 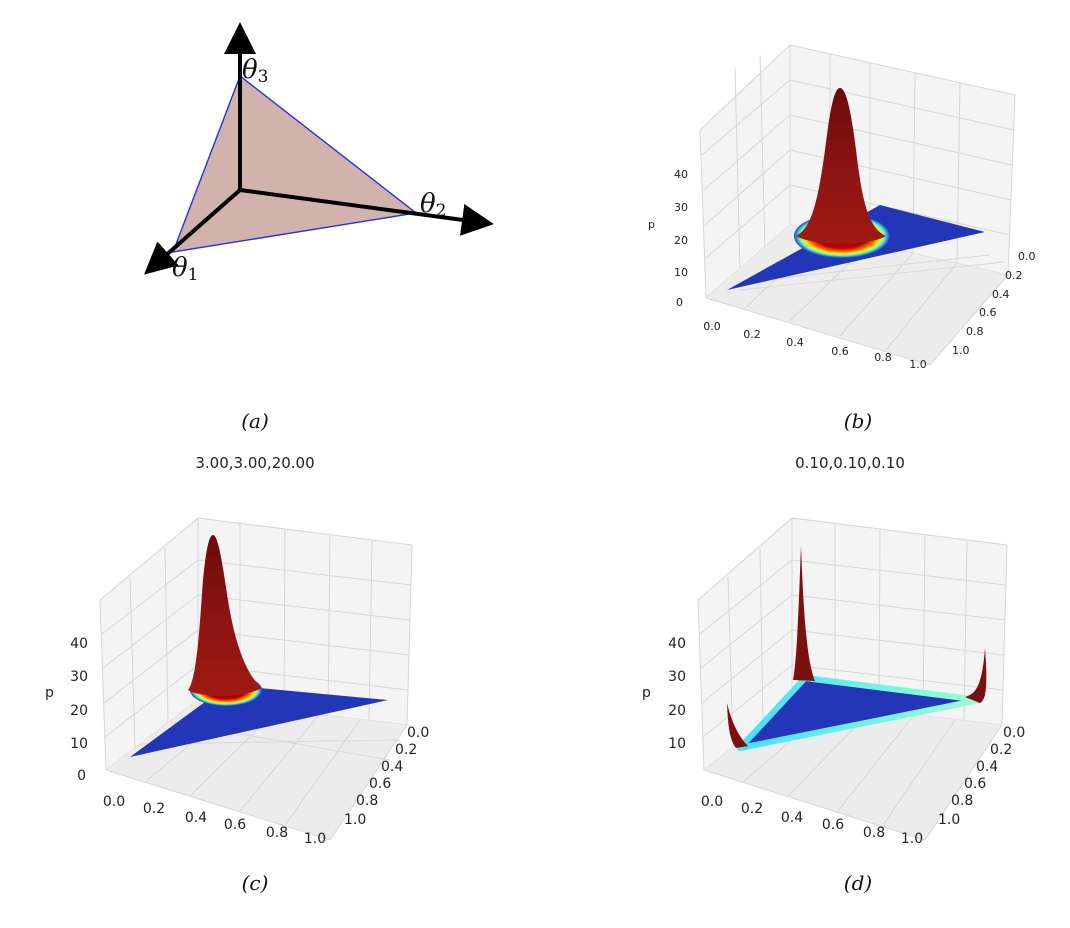 What do you see at coordinates (185, 269) in the screenshot?
I see `theta1-label: θ1` at bounding box center [185, 269].